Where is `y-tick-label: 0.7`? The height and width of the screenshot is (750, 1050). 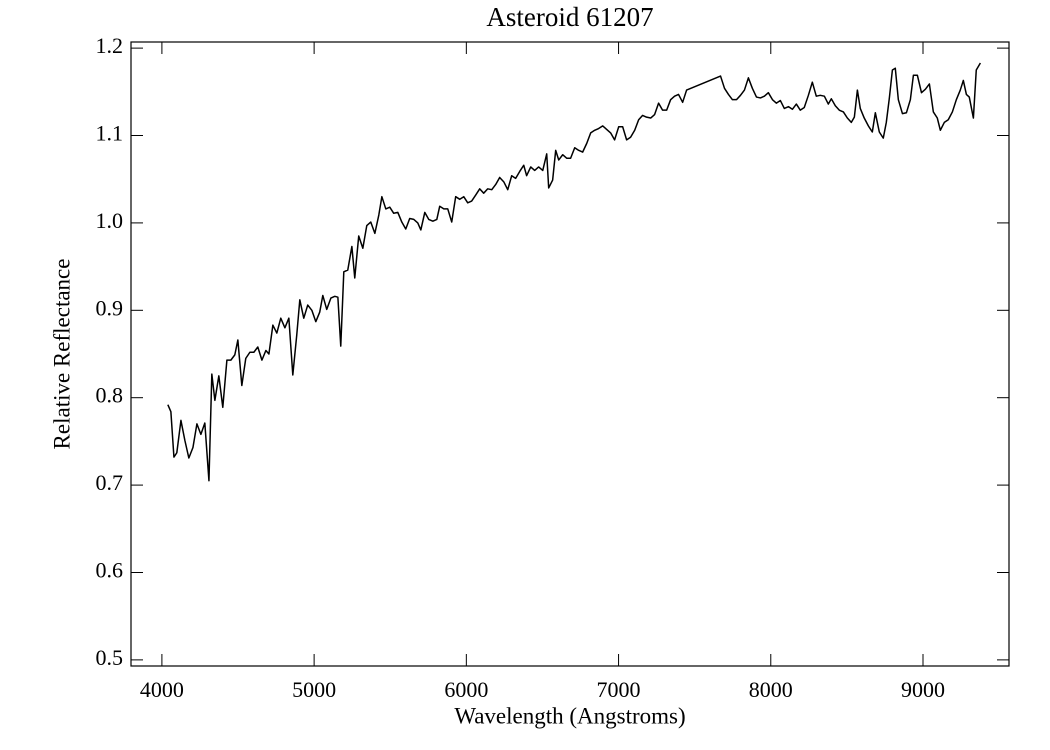 y-tick-label: 0.7 is located at coordinates (110, 482).